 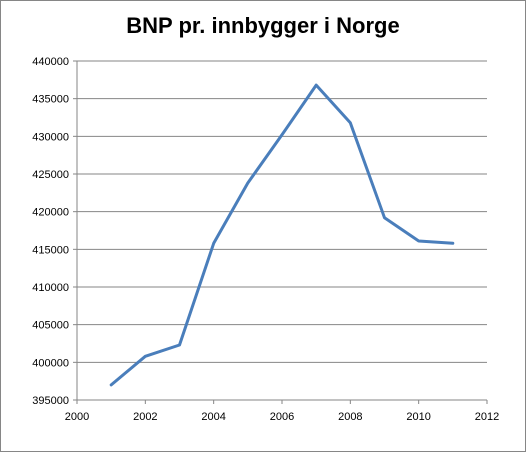 What do you see at coordinates (263, 25) in the screenshot?
I see `chart-title: BNP pr. innbygger i Norge` at bounding box center [263, 25].